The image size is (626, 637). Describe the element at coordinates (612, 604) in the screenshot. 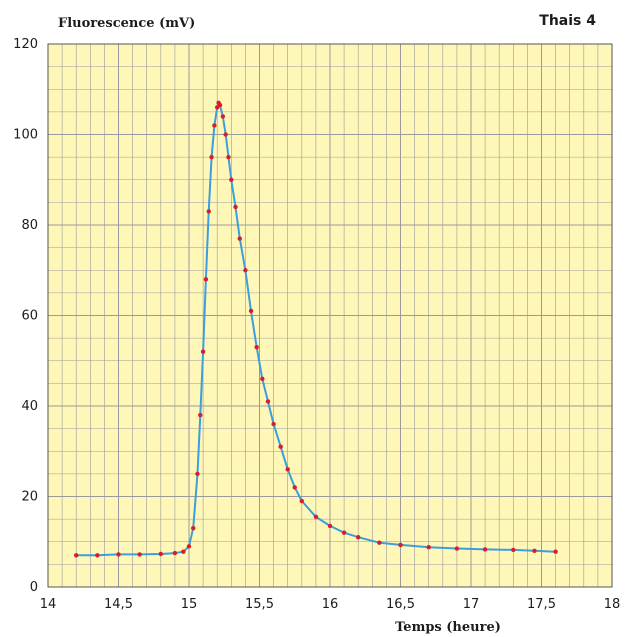

I see `x-tick-label: 18` at that location.